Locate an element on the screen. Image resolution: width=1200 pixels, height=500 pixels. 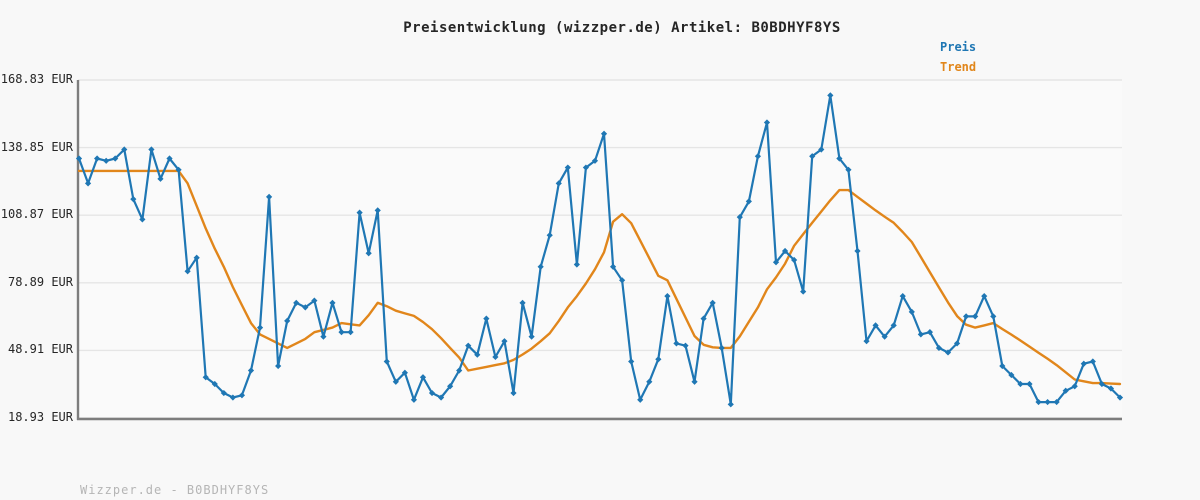
y-axis-tick-label: 18.93 EUR is located at coordinates (40, 417).